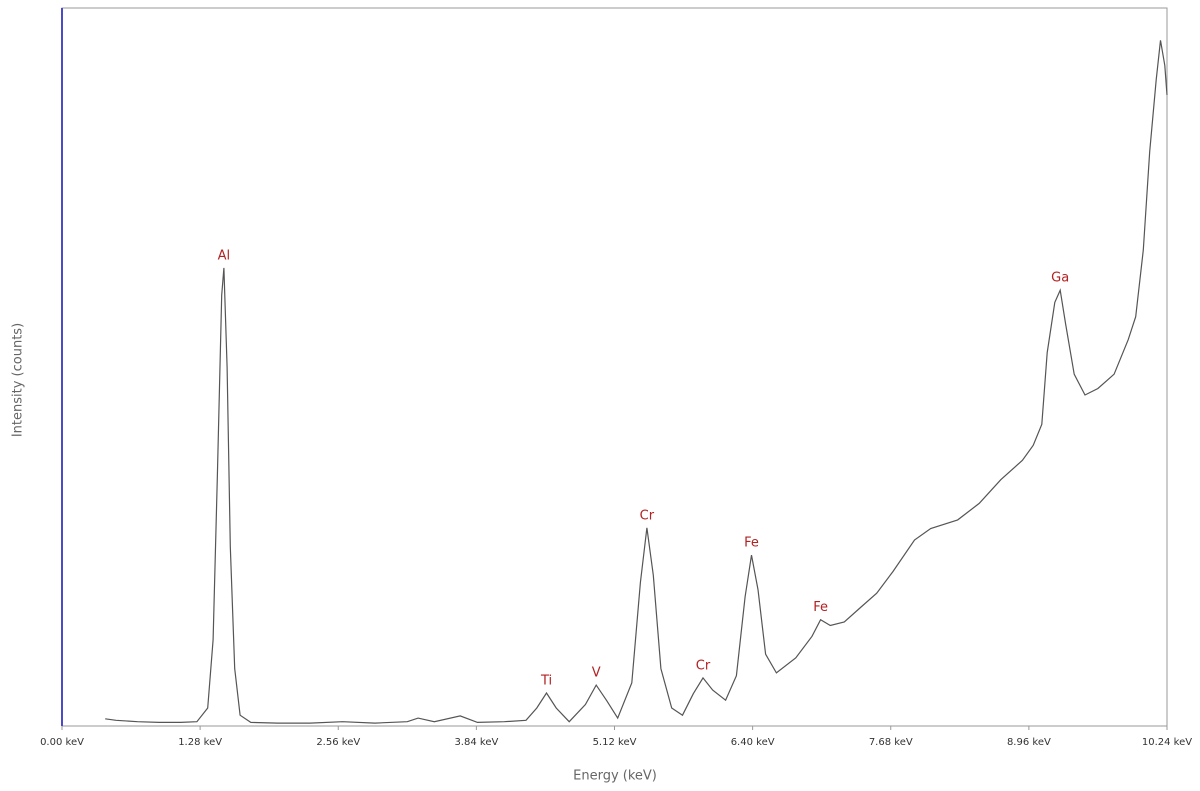 The height and width of the screenshot is (791, 1200). Describe the element at coordinates (62, 742) in the screenshot. I see `x-tick-label: 0.00 keV` at that location.